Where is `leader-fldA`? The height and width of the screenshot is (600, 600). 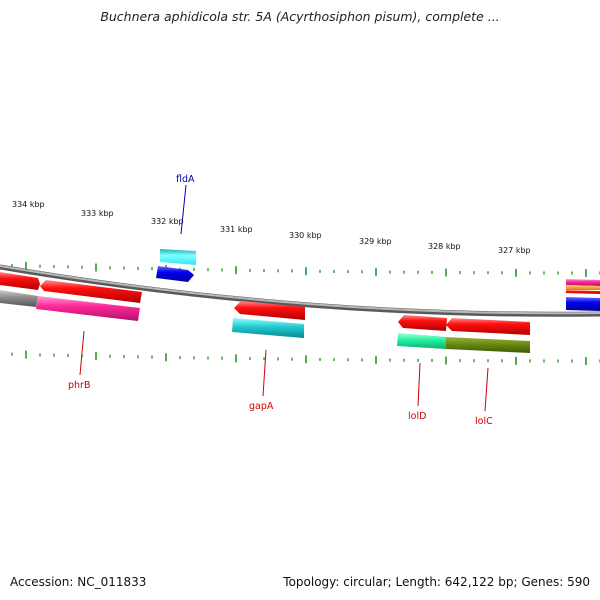 leader-fldA is located at coordinates (183, 209).